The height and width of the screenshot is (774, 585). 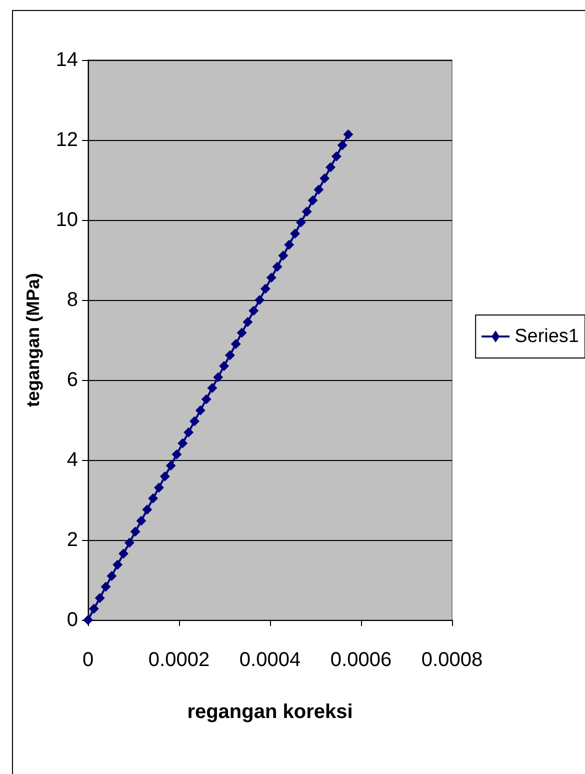 What do you see at coordinates (33, 340) in the screenshot?
I see `y-axis-title: tegangan (MPa)` at bounding box center [33, 340].